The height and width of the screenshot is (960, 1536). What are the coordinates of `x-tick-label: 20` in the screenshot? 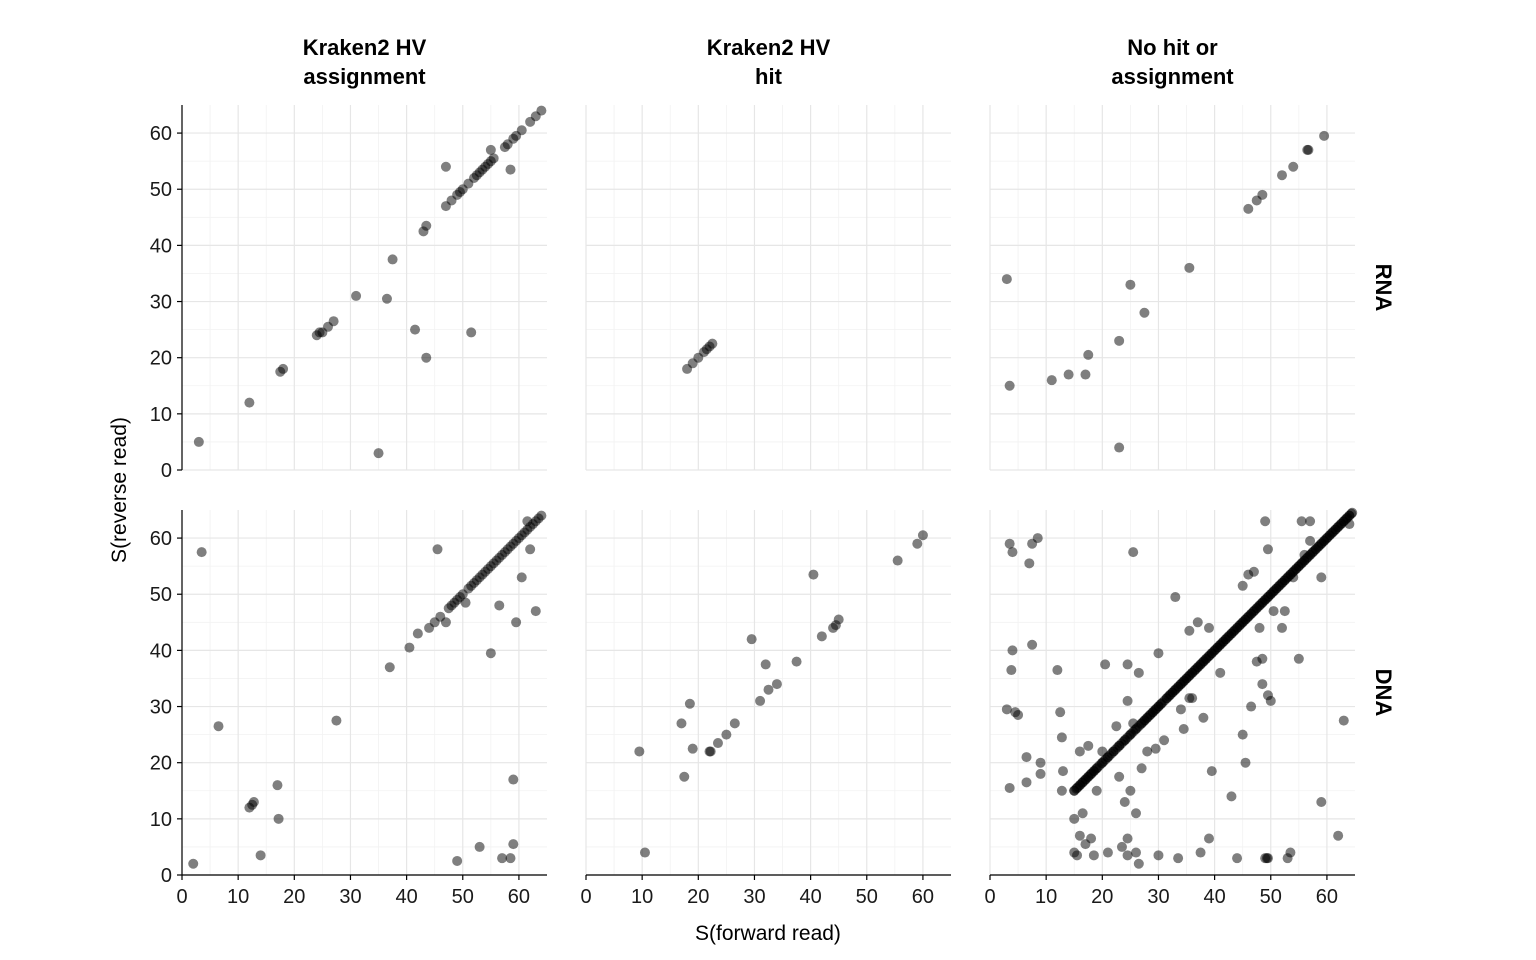 It's located at (294, 897).